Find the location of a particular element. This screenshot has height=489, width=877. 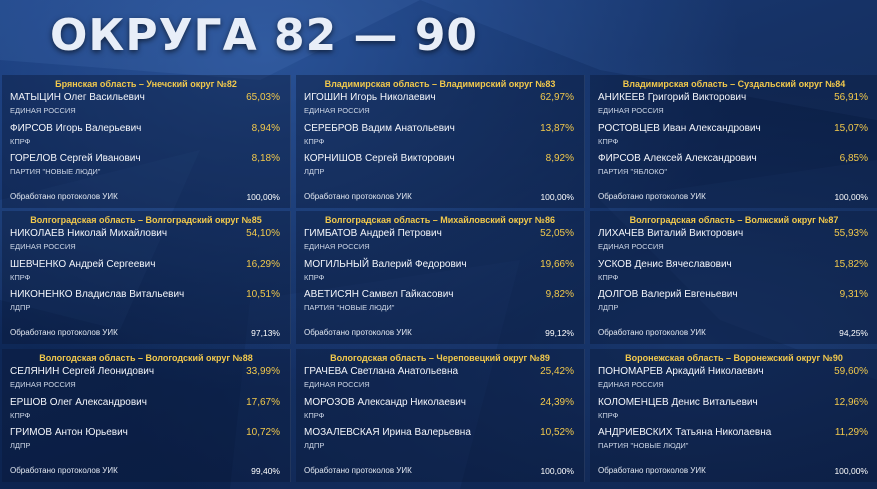

processed-value: 99,40% is located at coordinates (265, 471).